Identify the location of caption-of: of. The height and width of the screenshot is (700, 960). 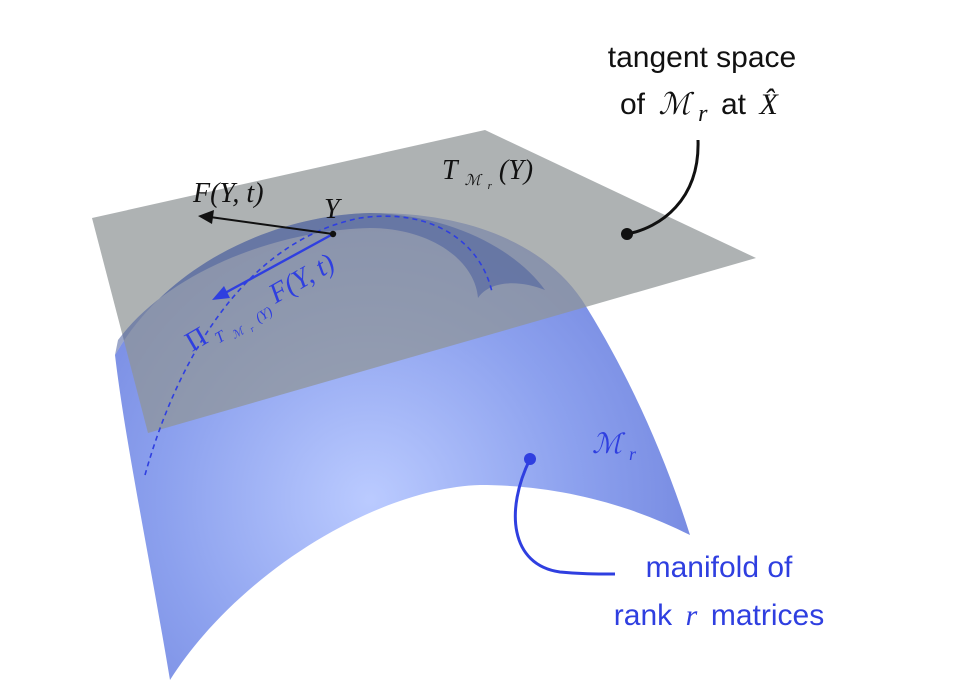
(633, 104).